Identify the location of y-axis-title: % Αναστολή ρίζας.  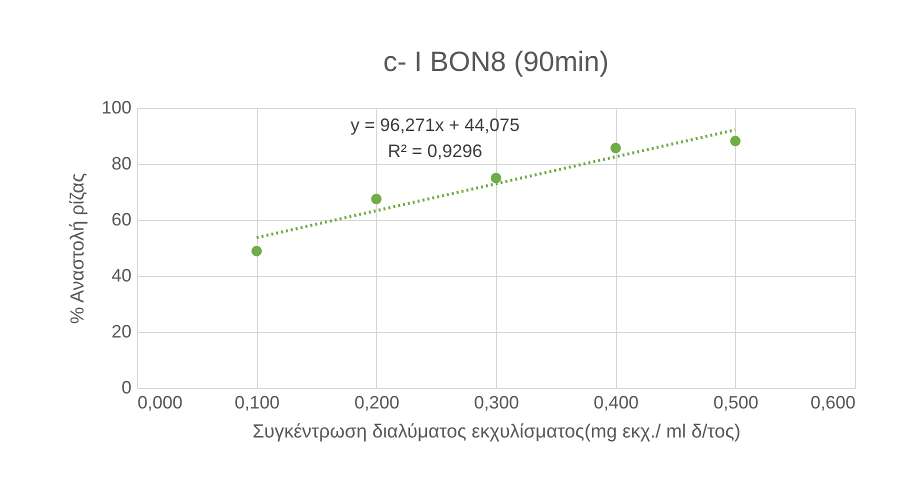
(77, 248).